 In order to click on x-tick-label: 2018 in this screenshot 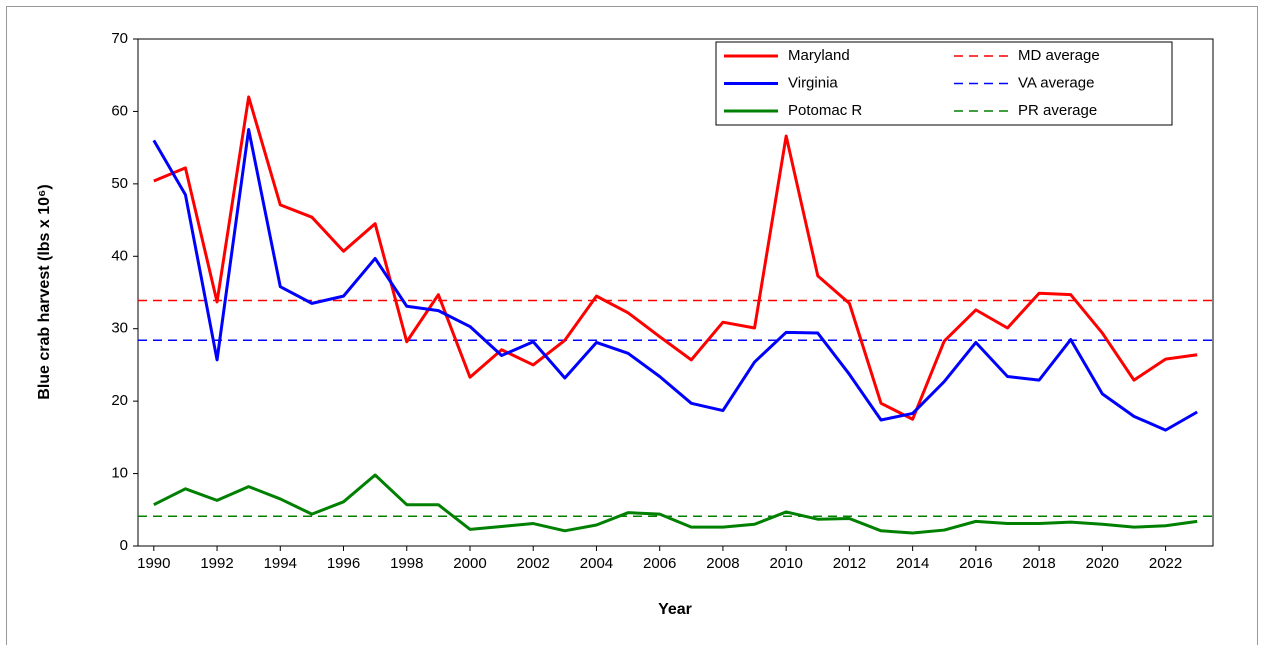, I will do `click(1038, 563)`.